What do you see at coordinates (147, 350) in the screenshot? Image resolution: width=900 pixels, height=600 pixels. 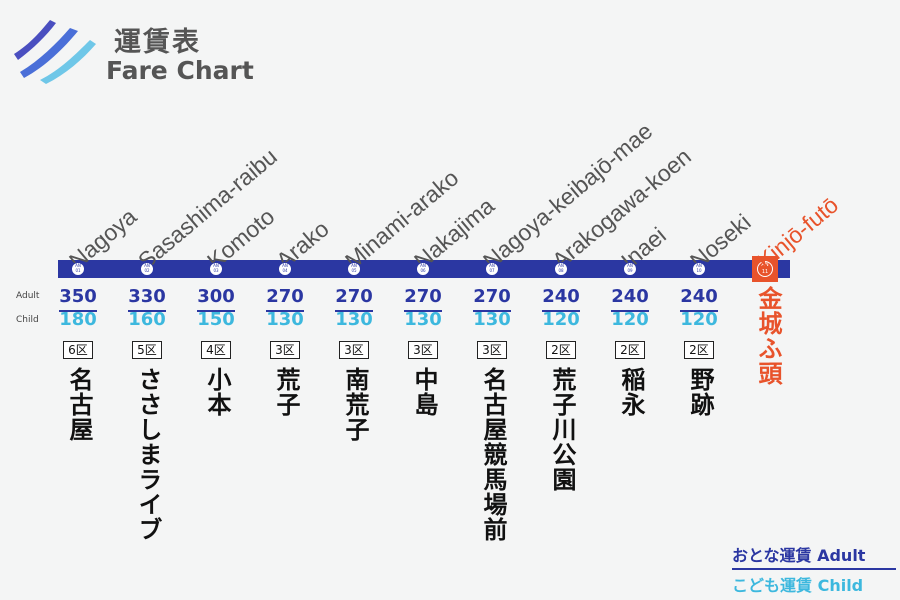 I see `fare-zone-badge: 5区` at bounding box center [147, 350].